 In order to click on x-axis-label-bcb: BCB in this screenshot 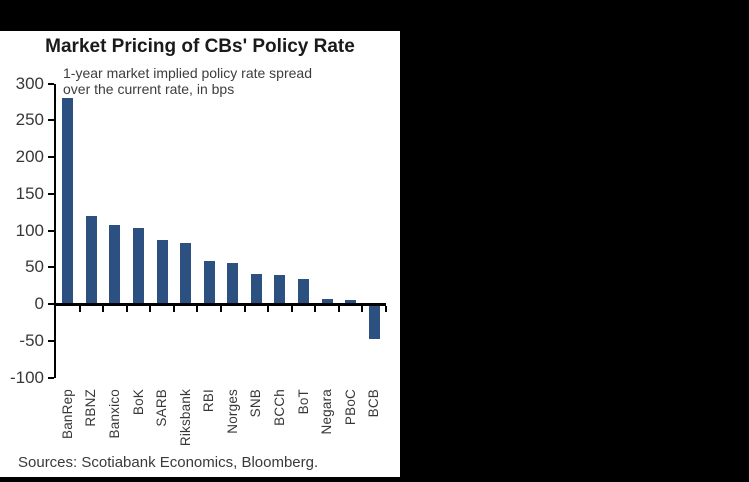, I will do `click(374, 402)`.